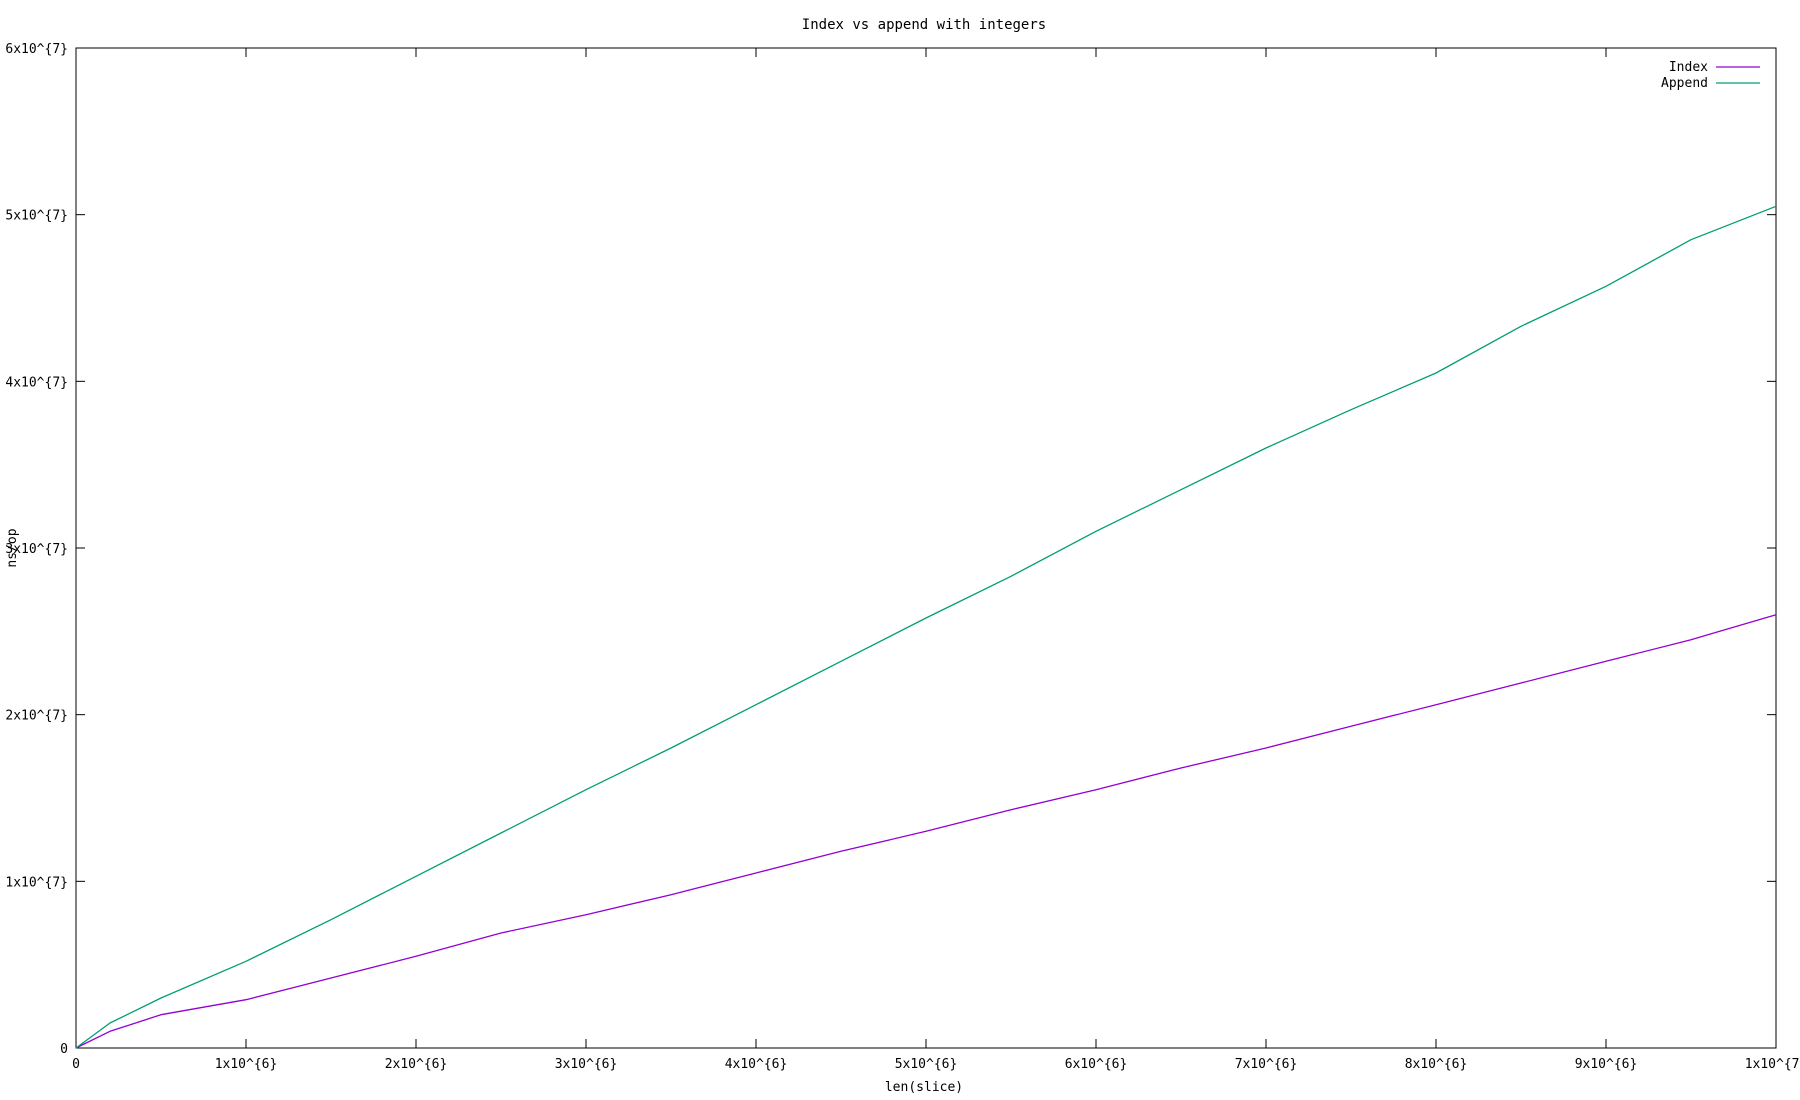 This screenshot has width=1800, height=1100. What do you see at coordinates (64, 1049) in the screenshot?
I see `y-tick-label: 0` at bounding box center [64, 1049].